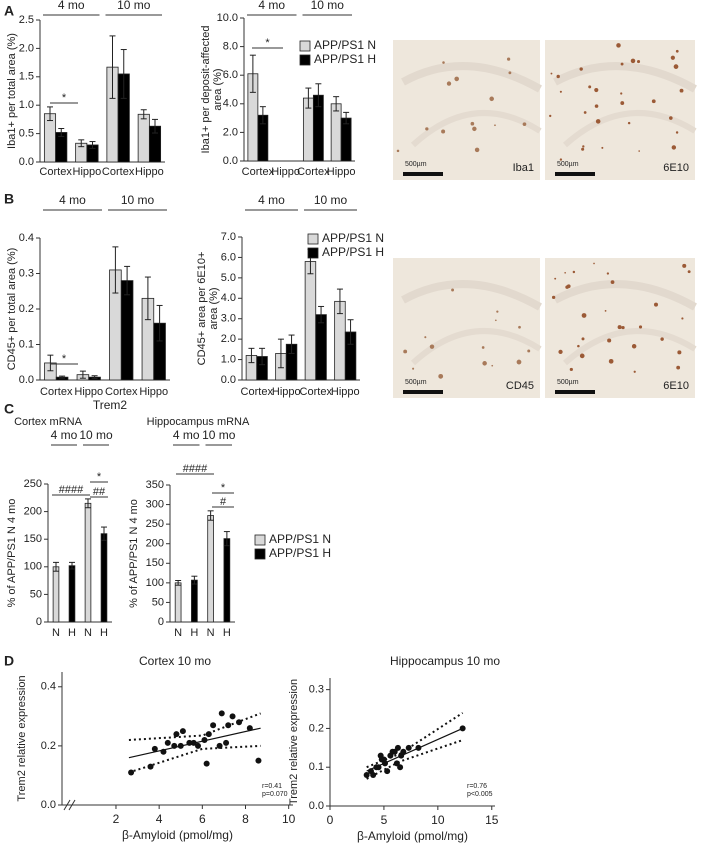  What do you see at coordinates (202, 819) in the screenshot?
I see `x-tick-label: 6` at bounding box center [202, 819].